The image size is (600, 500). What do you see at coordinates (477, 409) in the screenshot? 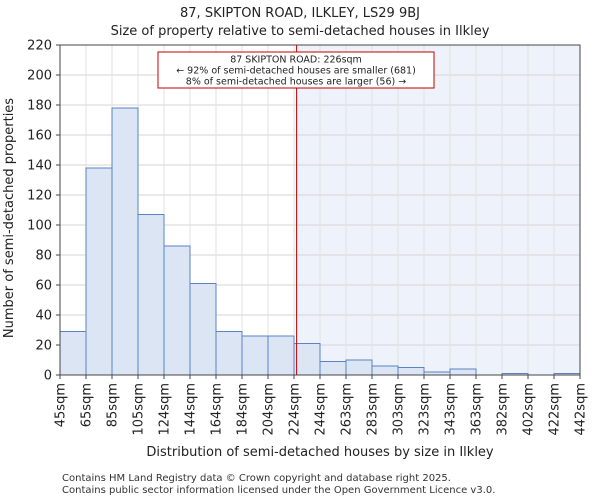
I see `x-tick-label: 363sqm` at bounding box center [477, 409].